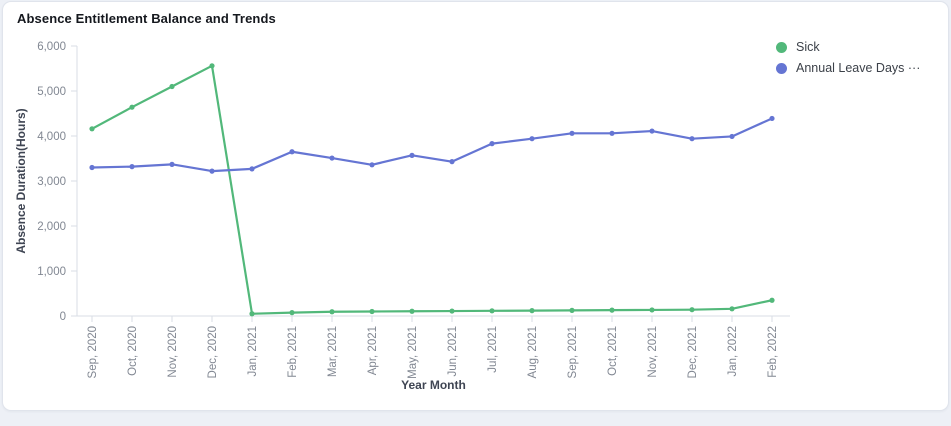  I want to click on x-tick-label: Apr, 2021, so click(373, 350).